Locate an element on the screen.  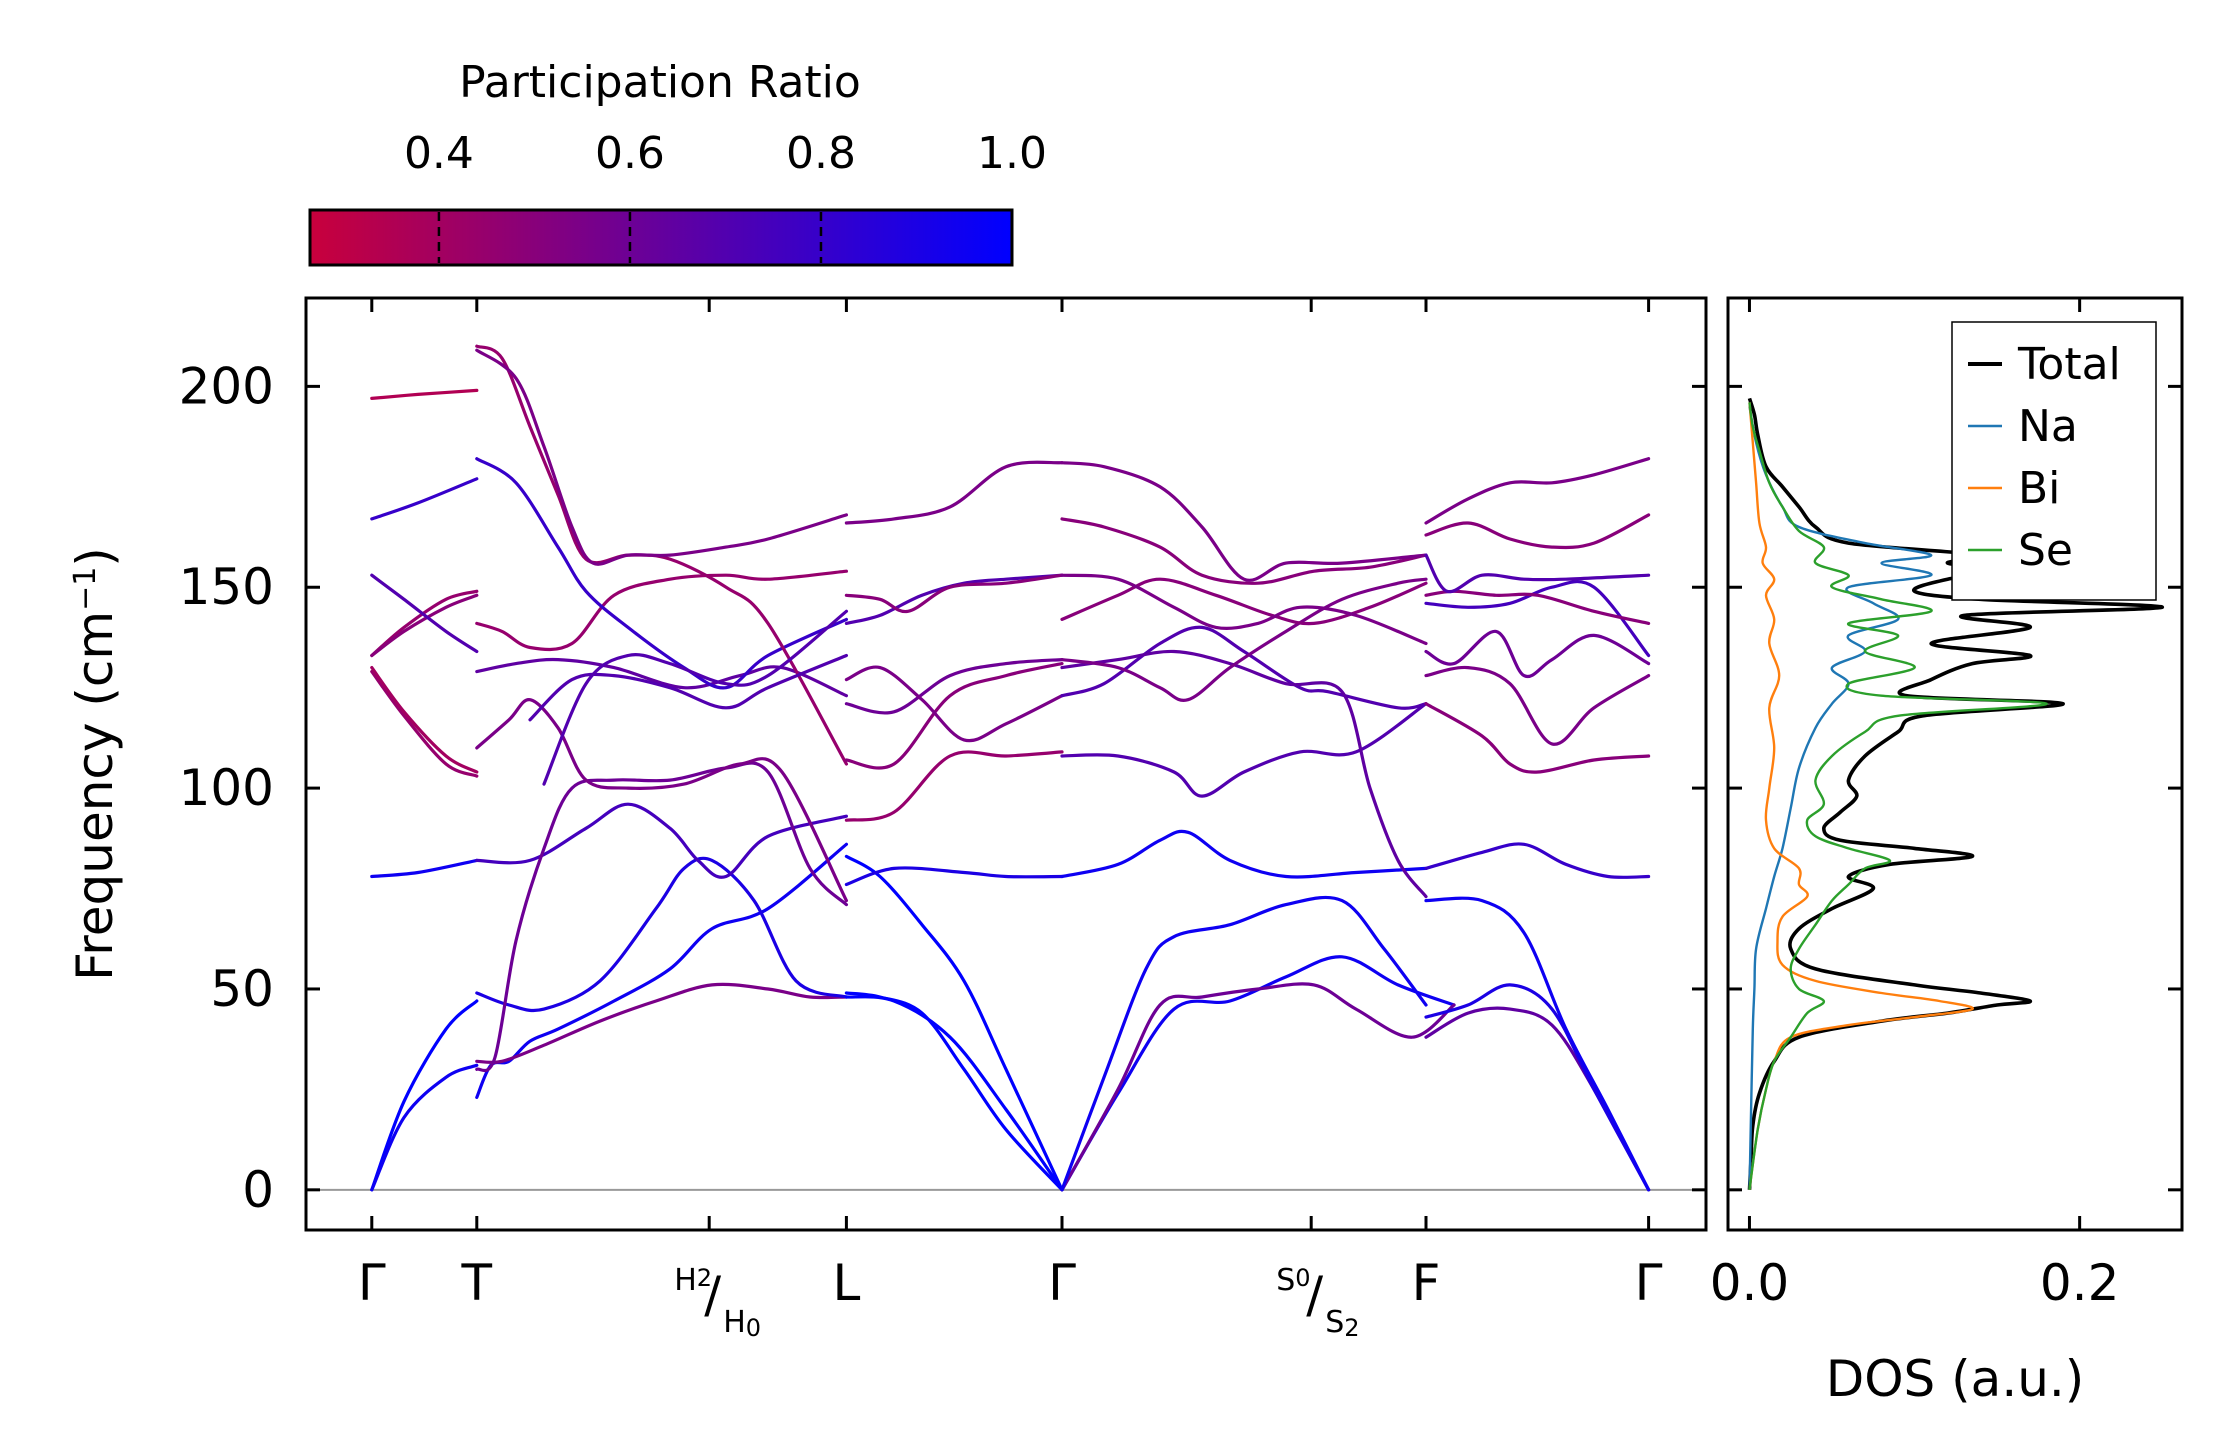
dos-x-ticks: 0.0 0.2 is located at coordinates (1915, 805).